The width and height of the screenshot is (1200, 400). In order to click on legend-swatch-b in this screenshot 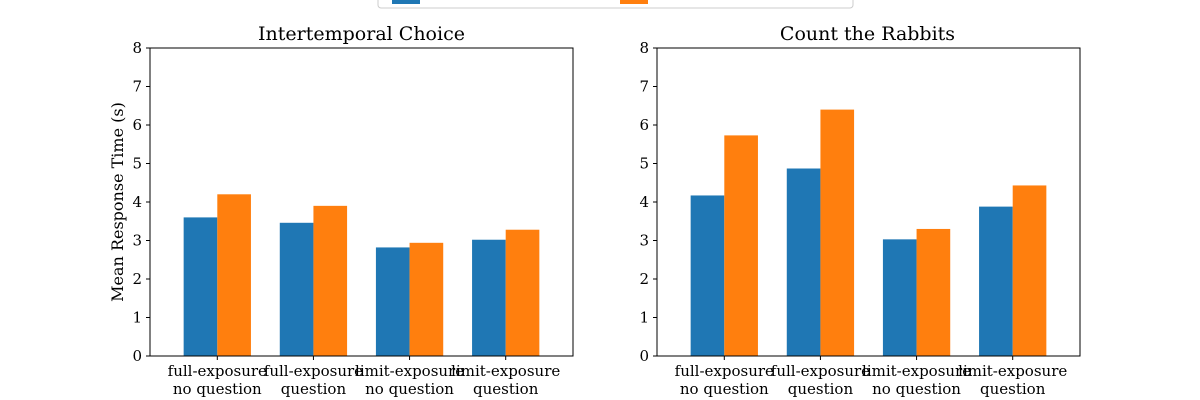, I will do `click(634, 2)`.